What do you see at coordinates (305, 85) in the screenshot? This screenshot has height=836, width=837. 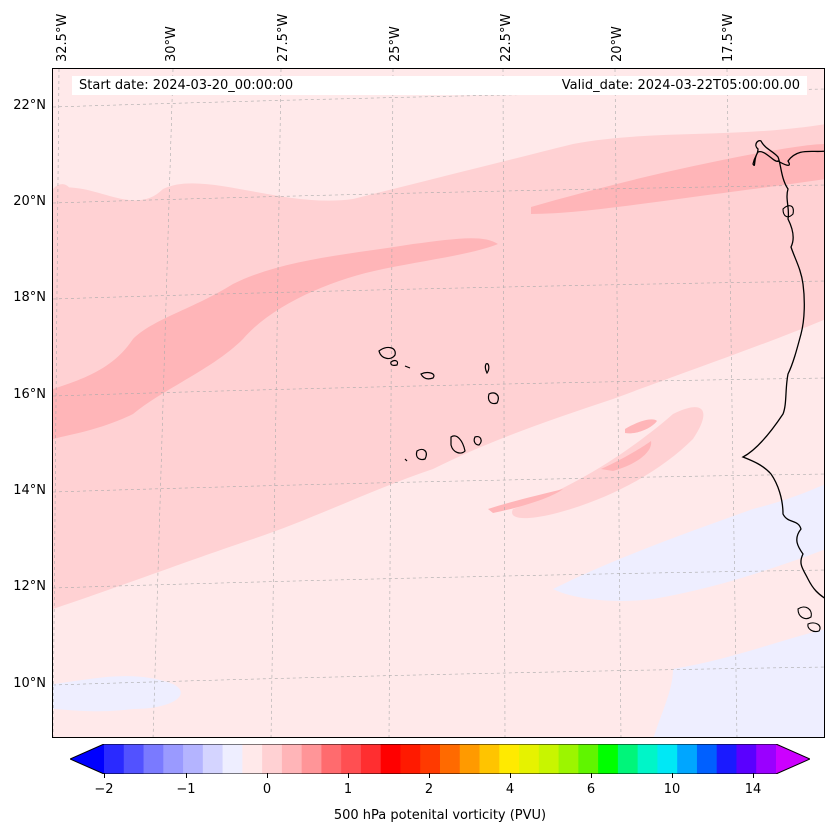 I see `start-date-label: Start date: 2024-03-20_00:00:00` at bounding box center [305, 85].